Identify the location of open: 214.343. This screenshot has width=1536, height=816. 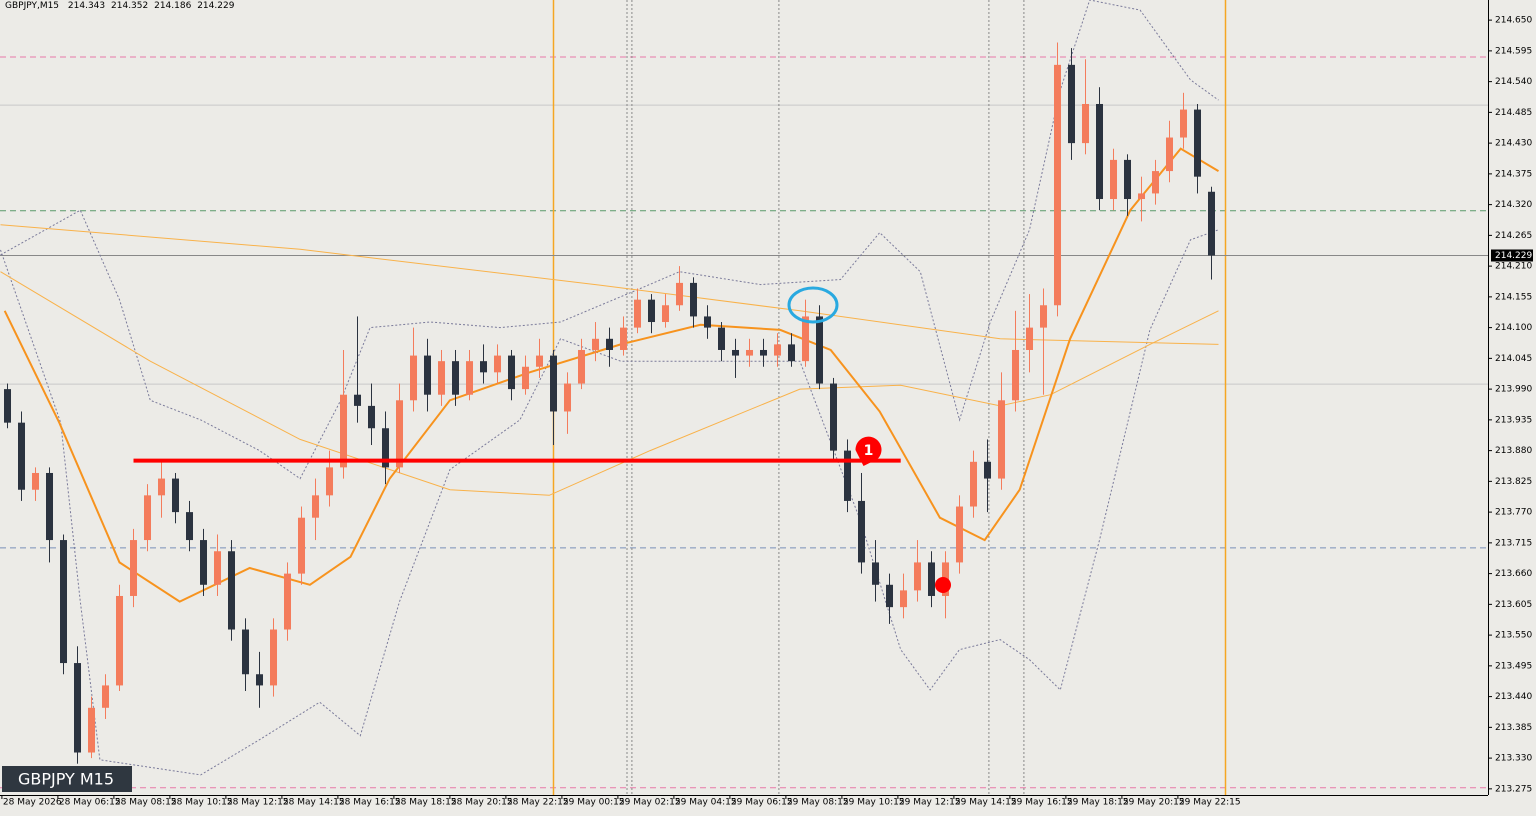
(86, 6).